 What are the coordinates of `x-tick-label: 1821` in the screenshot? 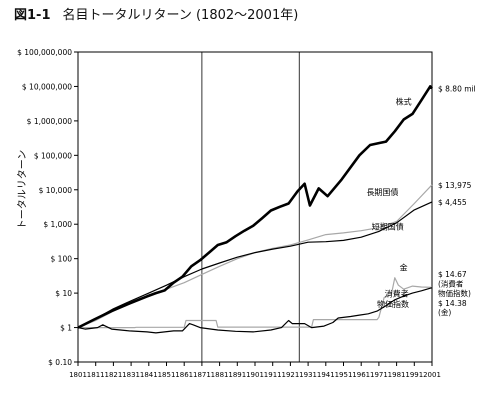 It's located at (113, 375).